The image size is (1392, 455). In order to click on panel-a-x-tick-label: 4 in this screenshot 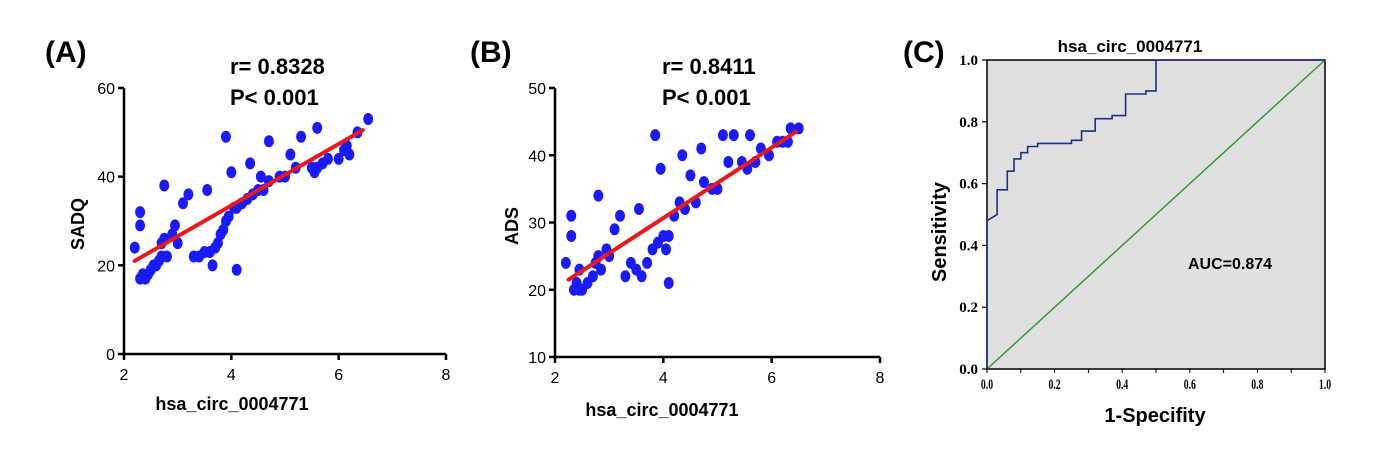, I will do `click(231, 375)`.